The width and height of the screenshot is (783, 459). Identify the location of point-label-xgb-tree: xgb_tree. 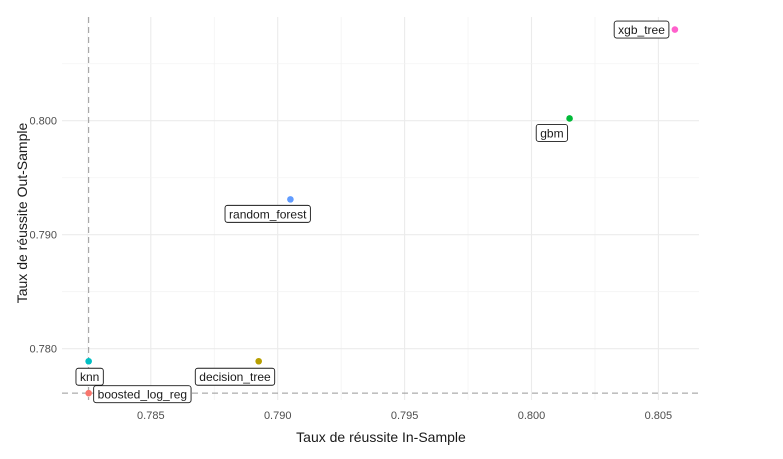
(641, 29).